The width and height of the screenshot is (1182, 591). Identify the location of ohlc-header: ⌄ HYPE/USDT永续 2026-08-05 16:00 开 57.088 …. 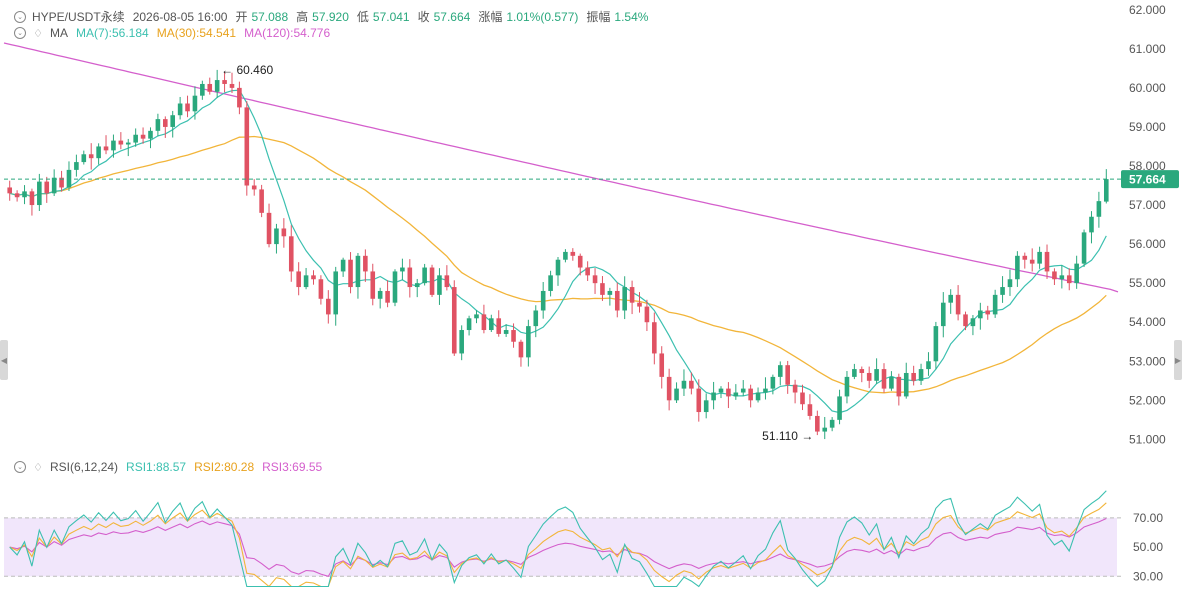
(331, 16).